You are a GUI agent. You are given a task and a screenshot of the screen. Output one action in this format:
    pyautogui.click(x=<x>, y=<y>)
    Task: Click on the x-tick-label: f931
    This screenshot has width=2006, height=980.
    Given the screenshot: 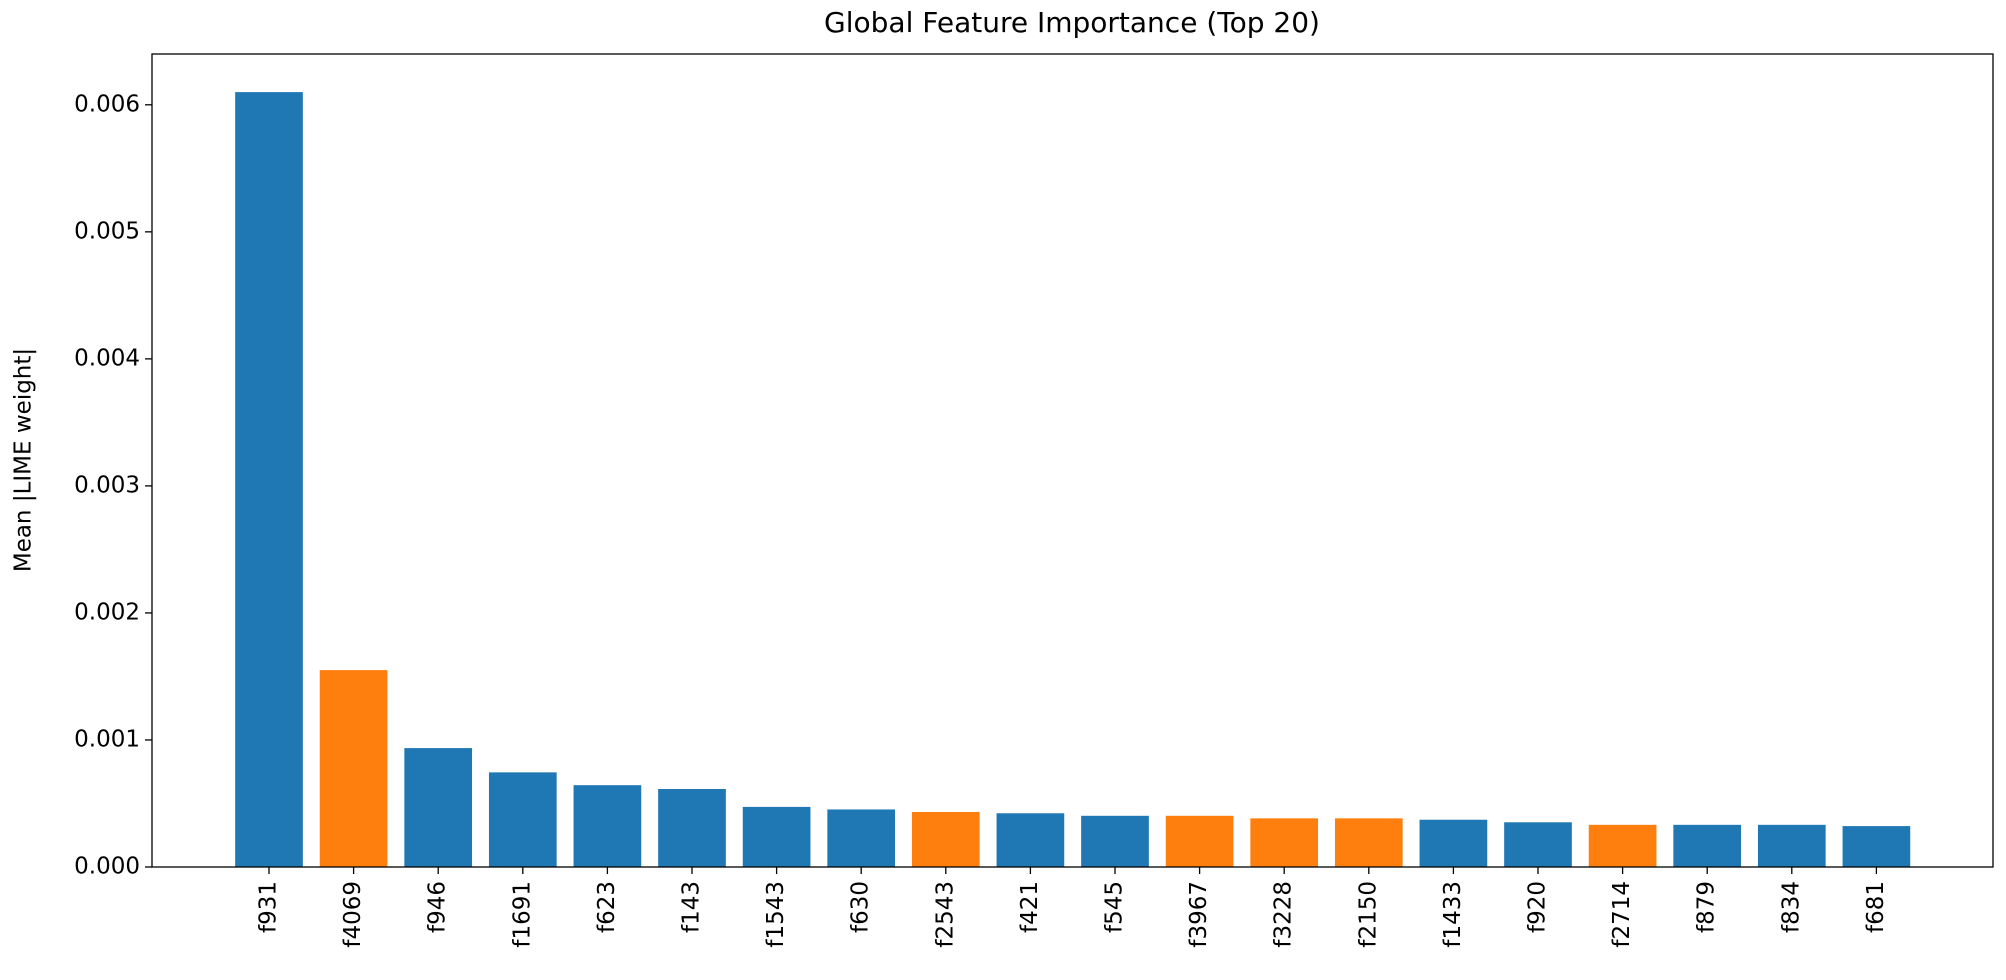 What is the action you would take?
    pyautogui.click(x=269, y=907)
    